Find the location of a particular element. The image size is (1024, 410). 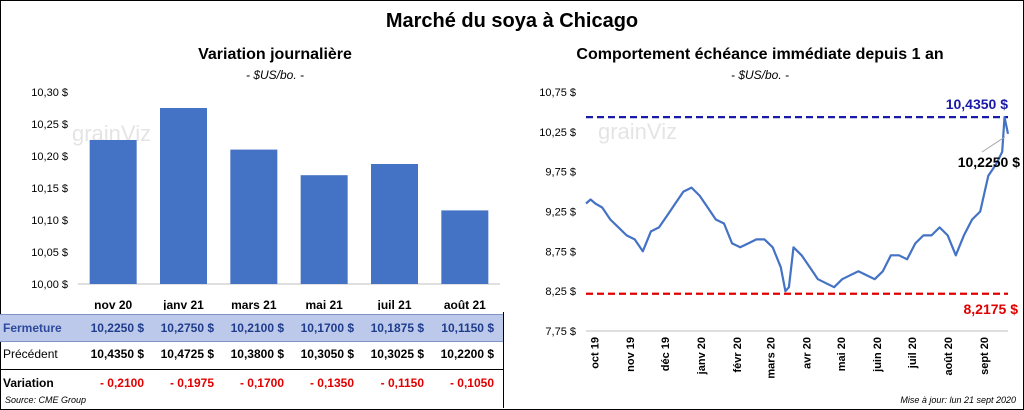

x-tick-label: mai 21 is located at coordinates (324, 304).